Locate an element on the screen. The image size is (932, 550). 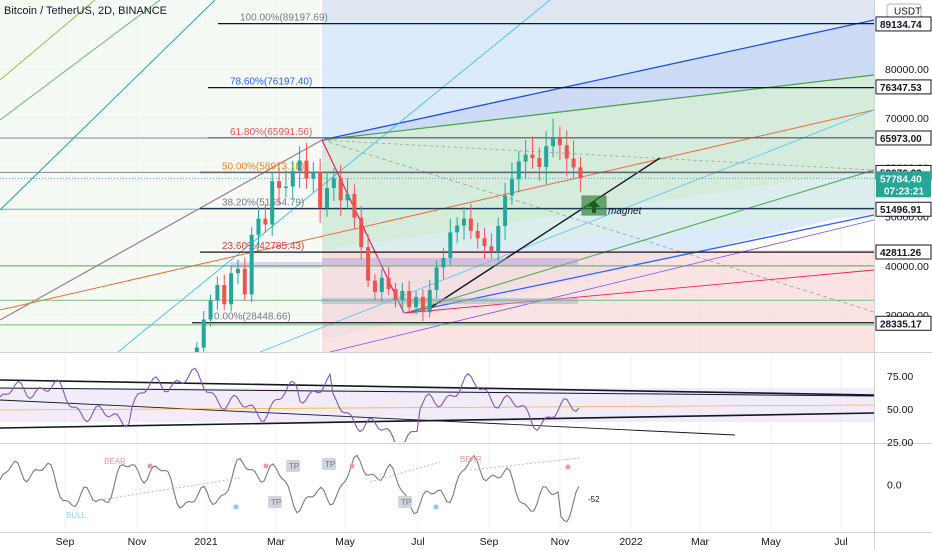
price-tag: 28335.17 is located at coordinates (903, 323).